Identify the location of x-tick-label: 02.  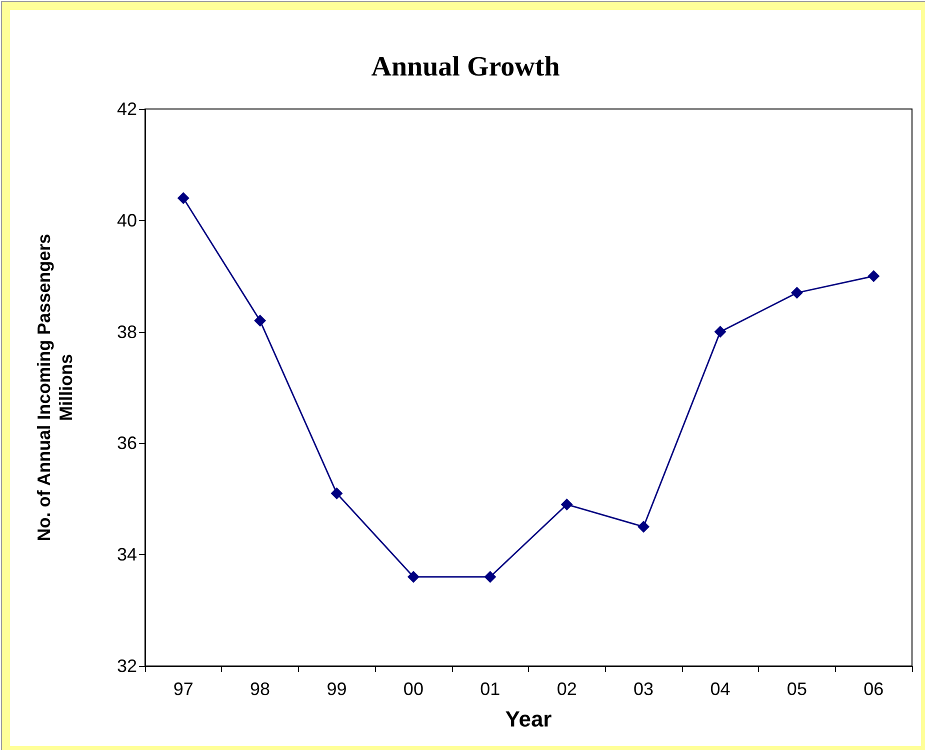
(566, 689).